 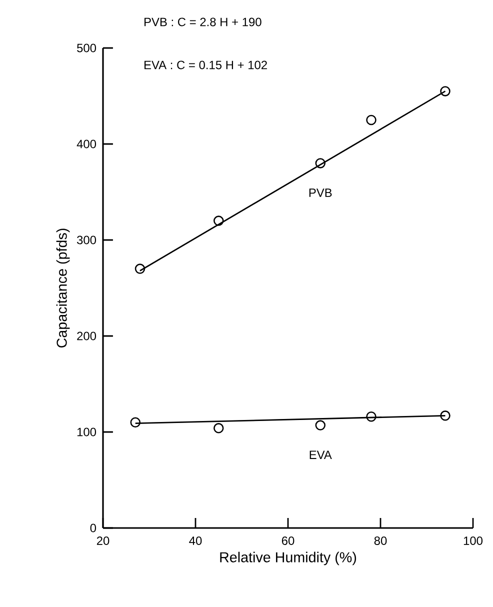 I want to click on series-label: PVB, so click(x=320, y=192).